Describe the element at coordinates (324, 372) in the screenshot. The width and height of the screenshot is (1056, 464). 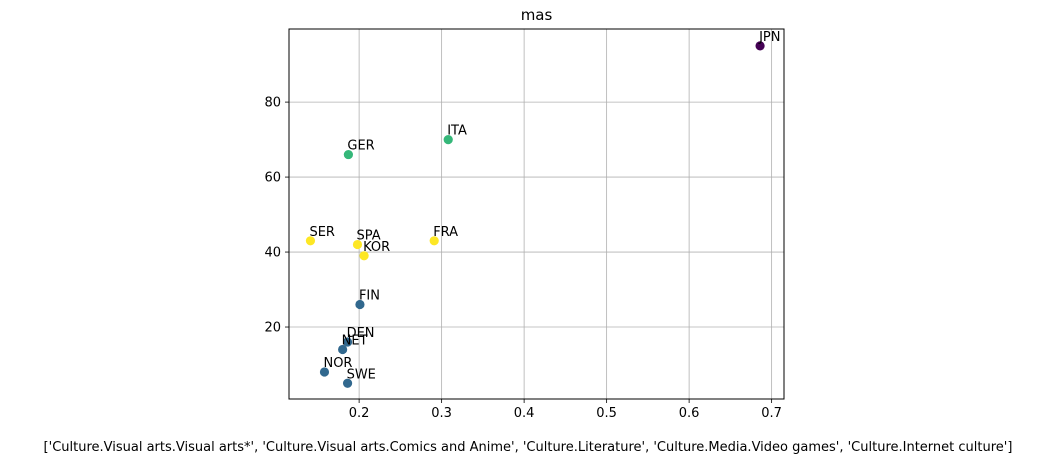
I see `data-point-nor` at that location.